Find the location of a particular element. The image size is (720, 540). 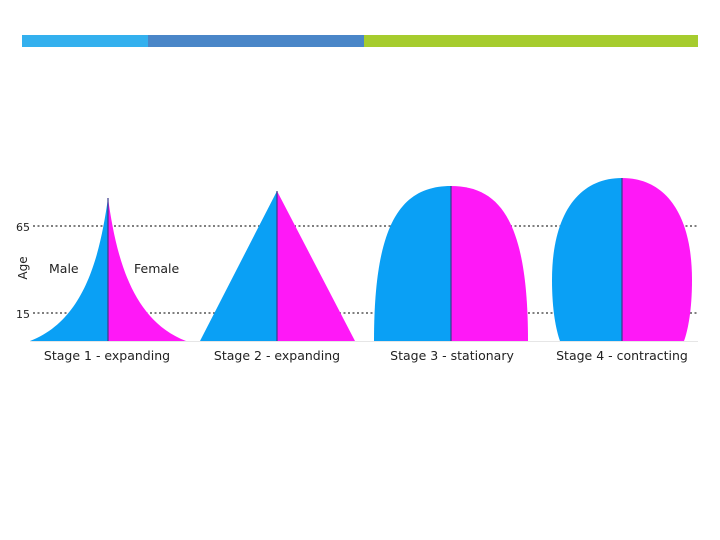

stage-3-female-shape is located at coordinates (489, 263).